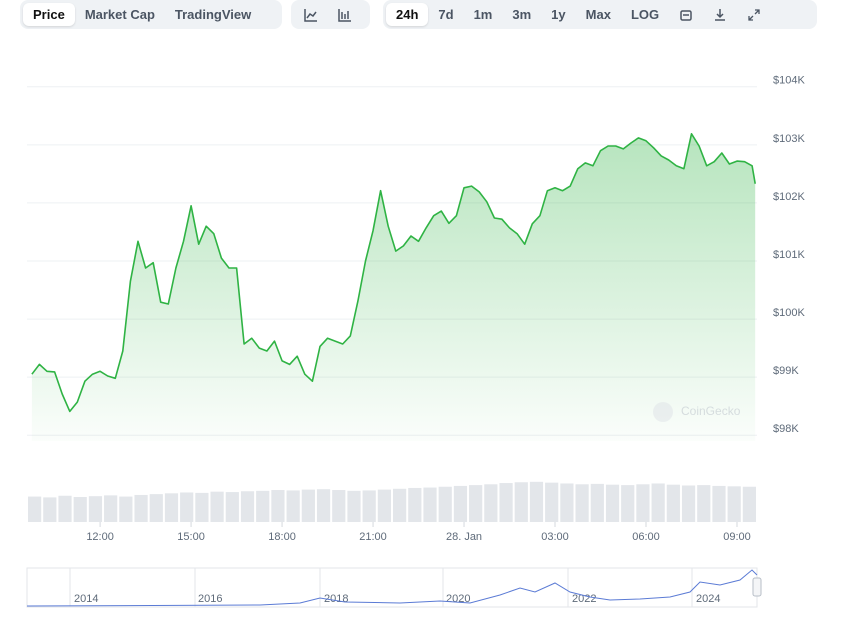 The width and height of the screenshot is (860, 627). I want to click on y-tick-label: $104K, so click(789, 81).